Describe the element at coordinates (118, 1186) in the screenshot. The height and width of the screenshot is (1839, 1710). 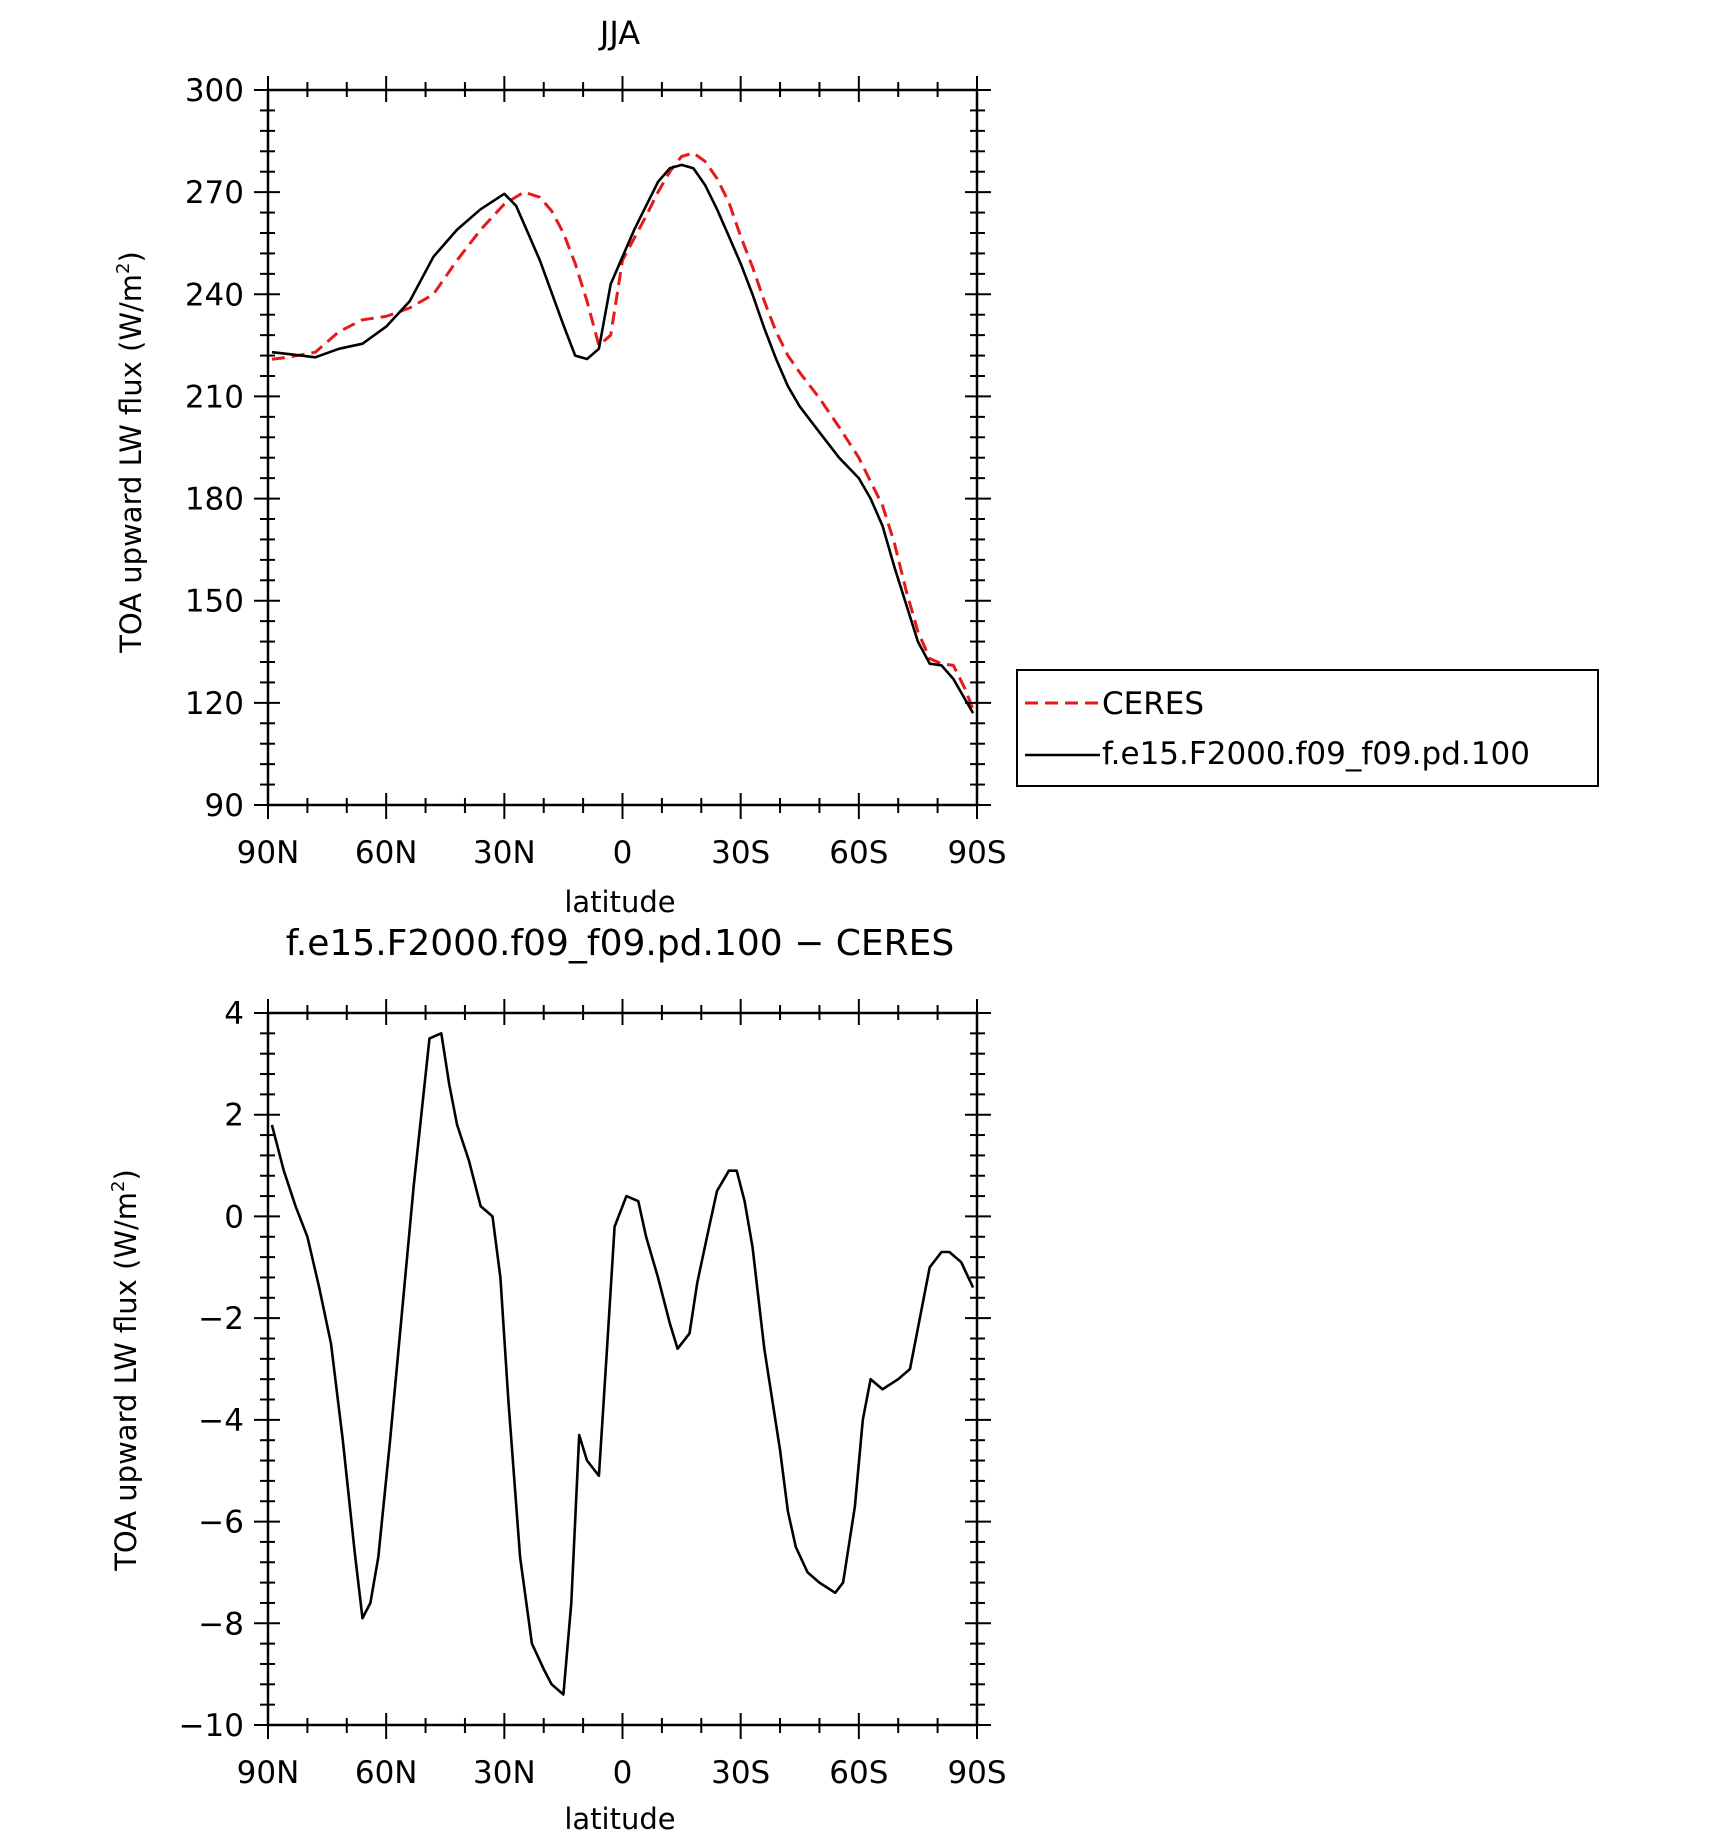
I see `lower-y-axis-label-sup: 2` at that location.